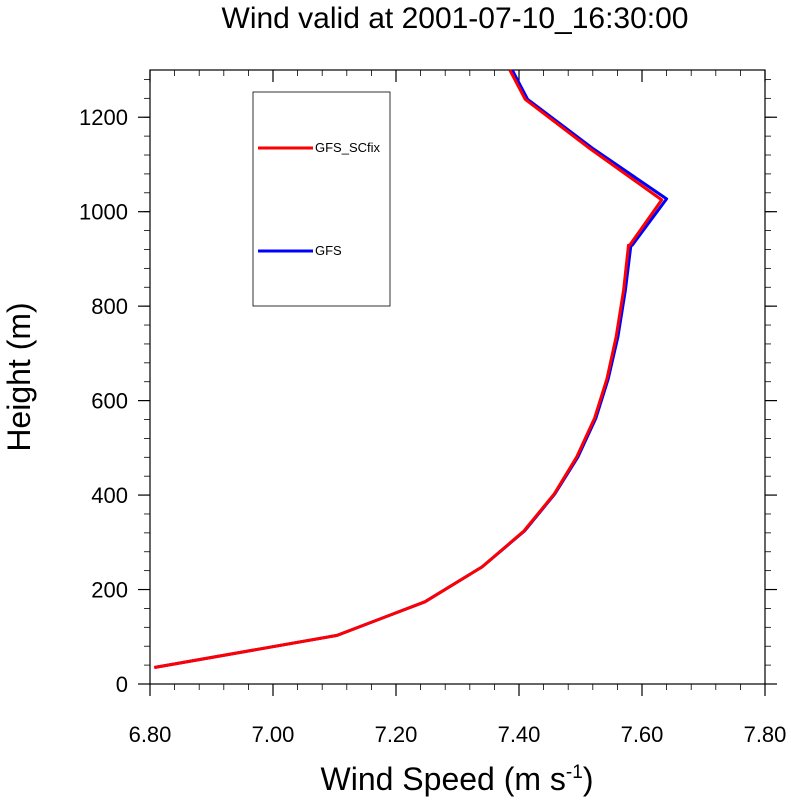 The height and width of the screenshot is (800, 791). What do you see at coordinates (109, 495) in the screenshot?
I see `y-tick-label: 400` at bounding box center [109, 495].